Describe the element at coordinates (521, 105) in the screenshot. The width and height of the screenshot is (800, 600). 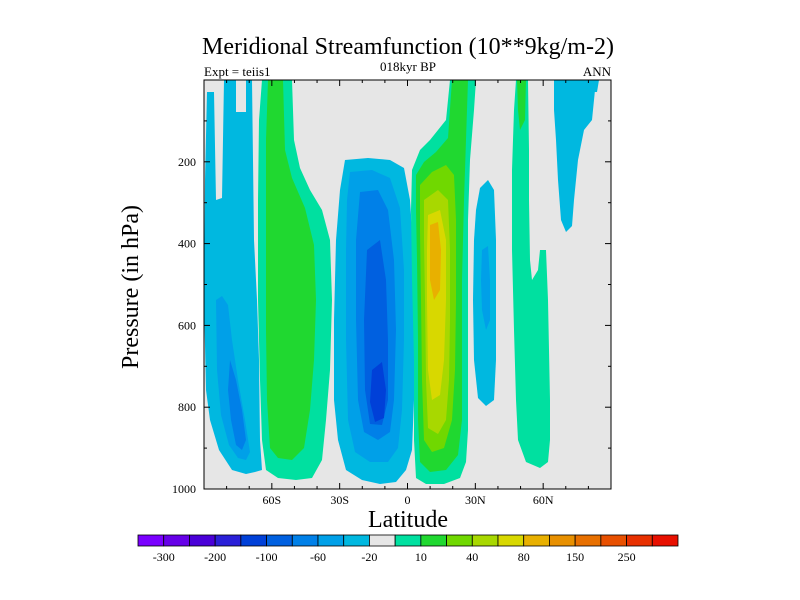
I see `midlat-positive-core` at that location.